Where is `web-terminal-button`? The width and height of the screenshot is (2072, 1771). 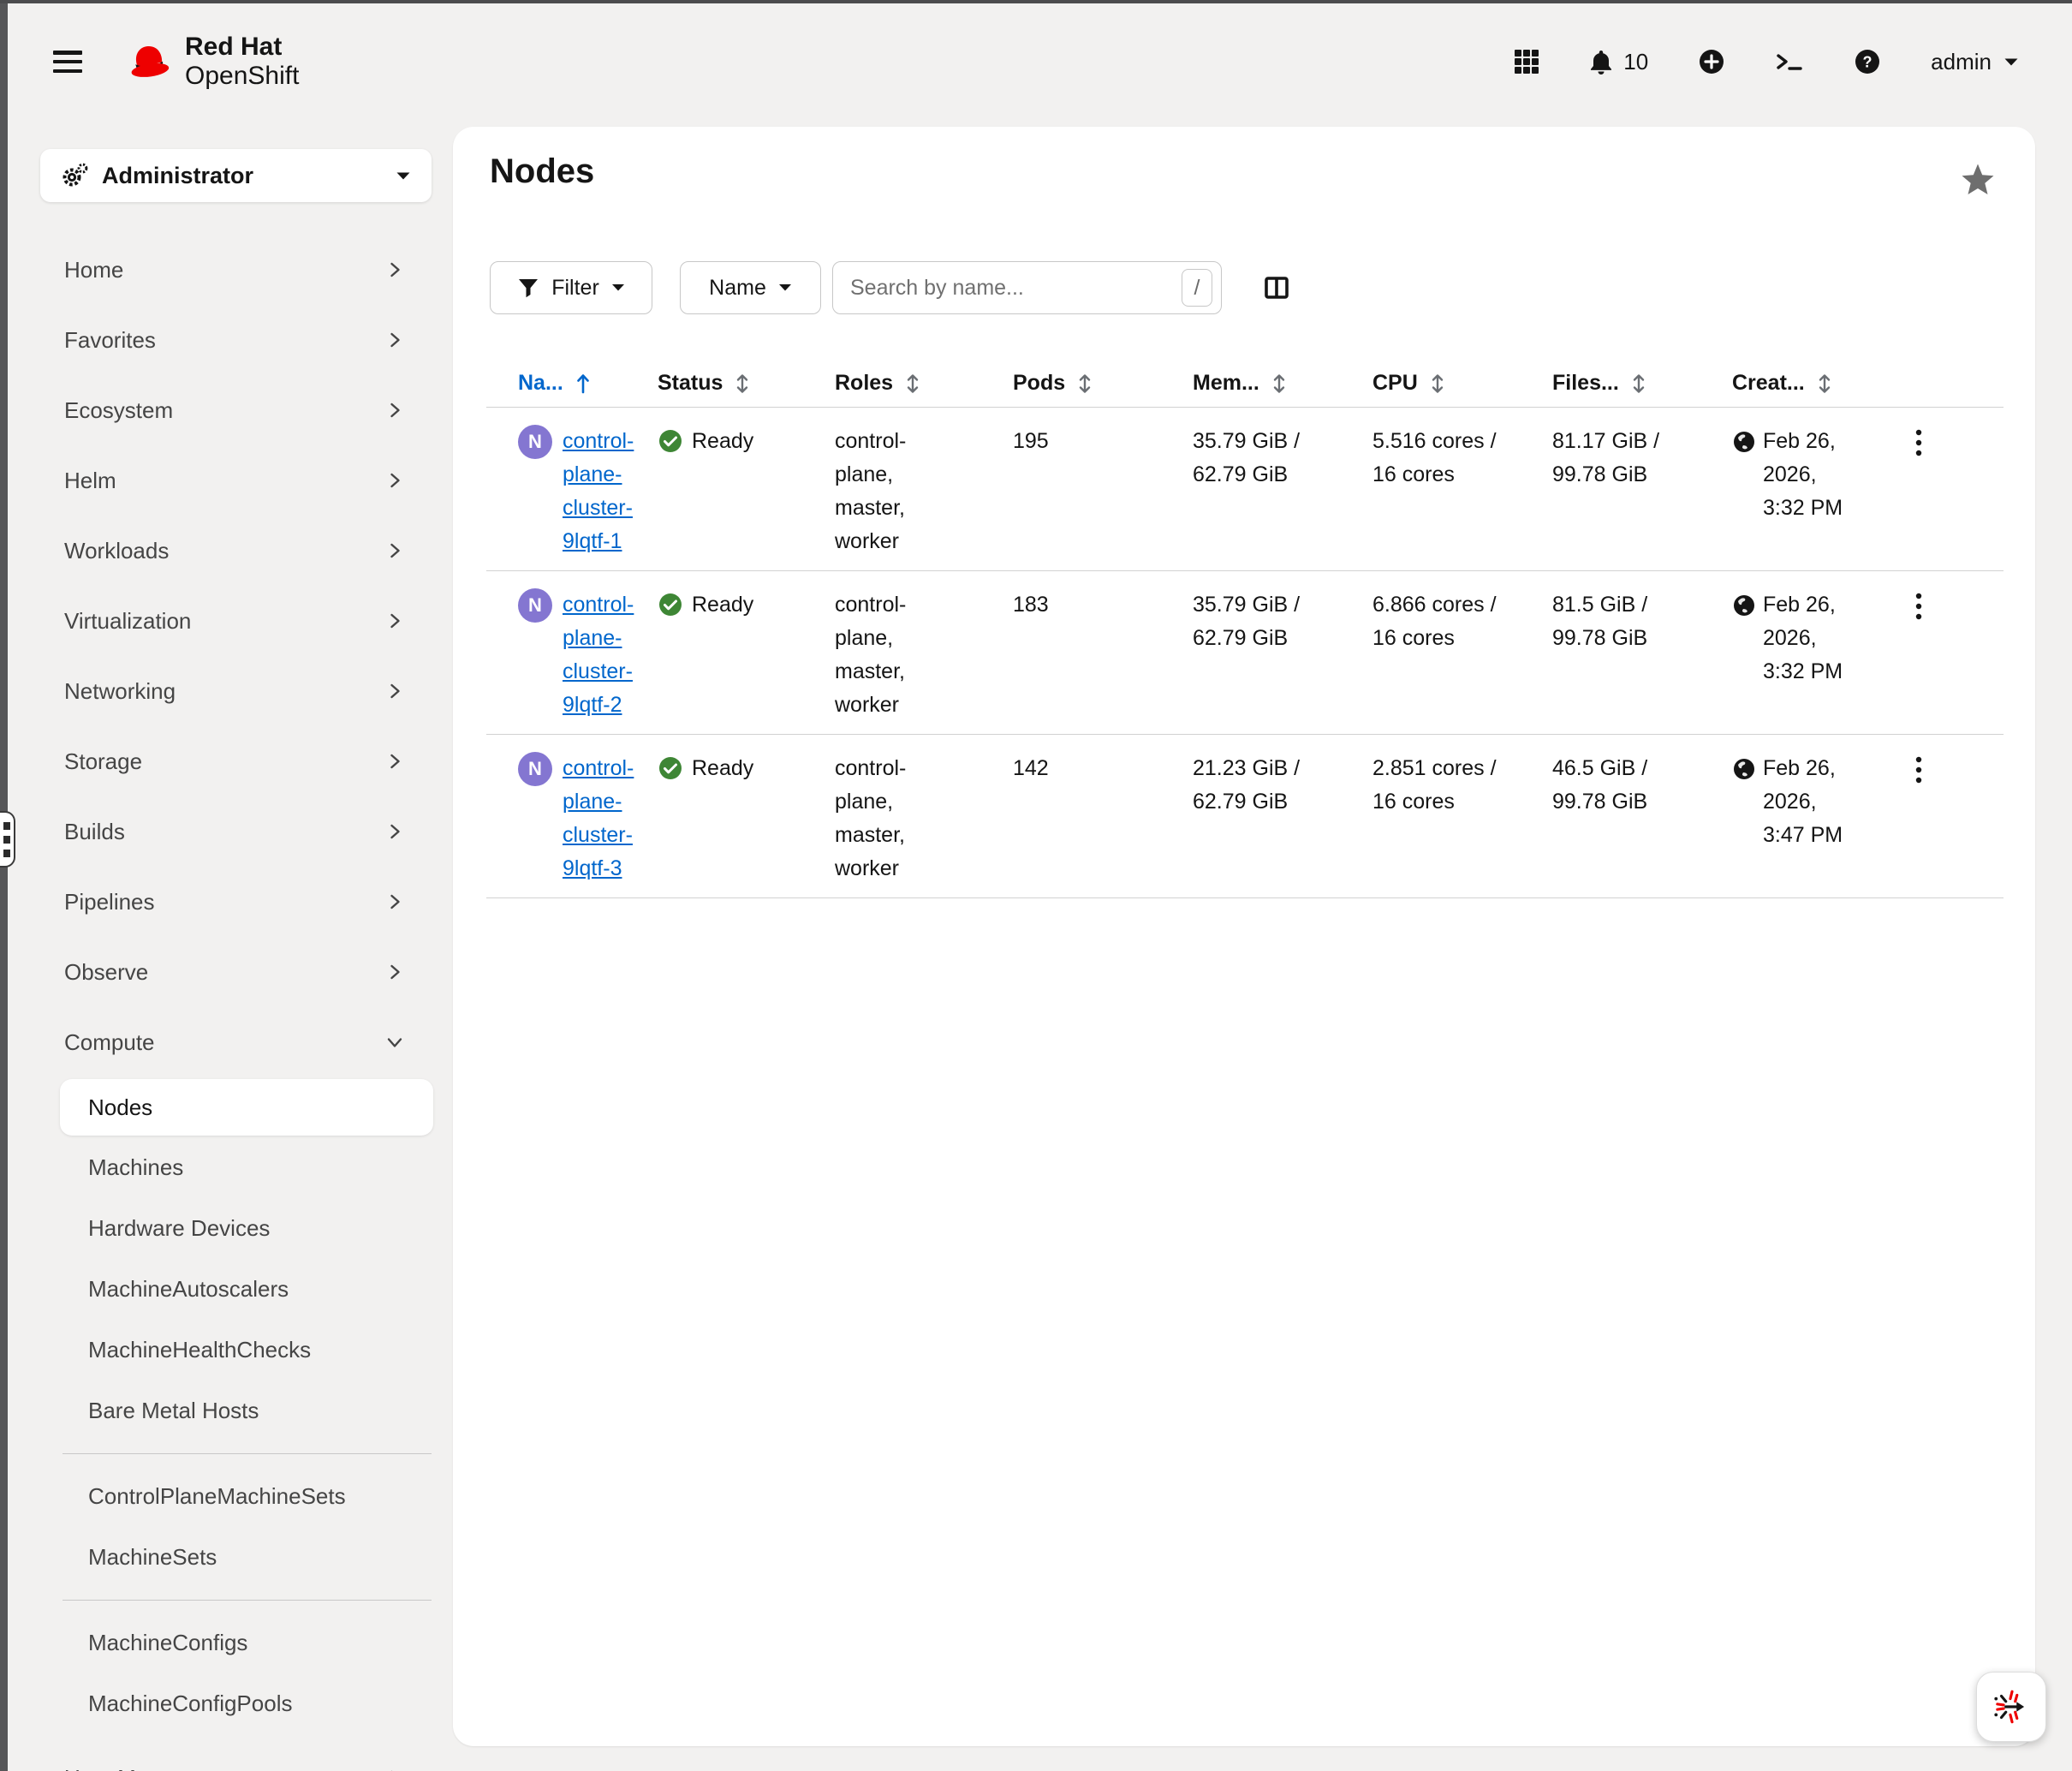
web-terminal-button is located at coordinates (1790, 62).